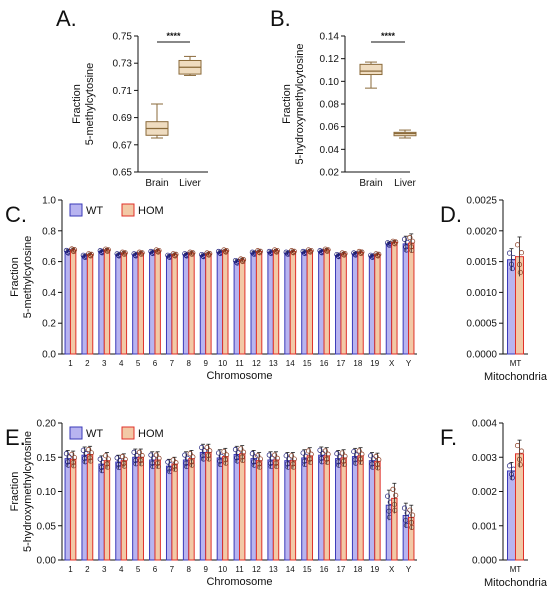 The height and width of the screenshot is (589, 550). Describe the element at coordinates (49, 293) in the screenshot. I see `y-tick-label: 0.4` at that location.